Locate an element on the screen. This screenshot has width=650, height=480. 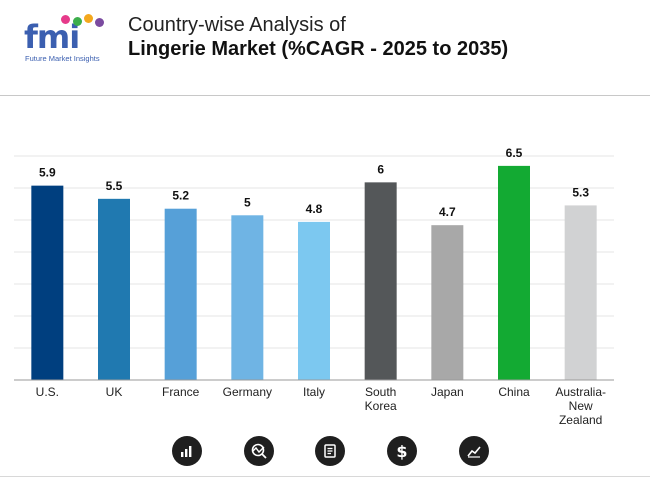
x-tick-label-line: Germany is located at coordinates (247, 392).